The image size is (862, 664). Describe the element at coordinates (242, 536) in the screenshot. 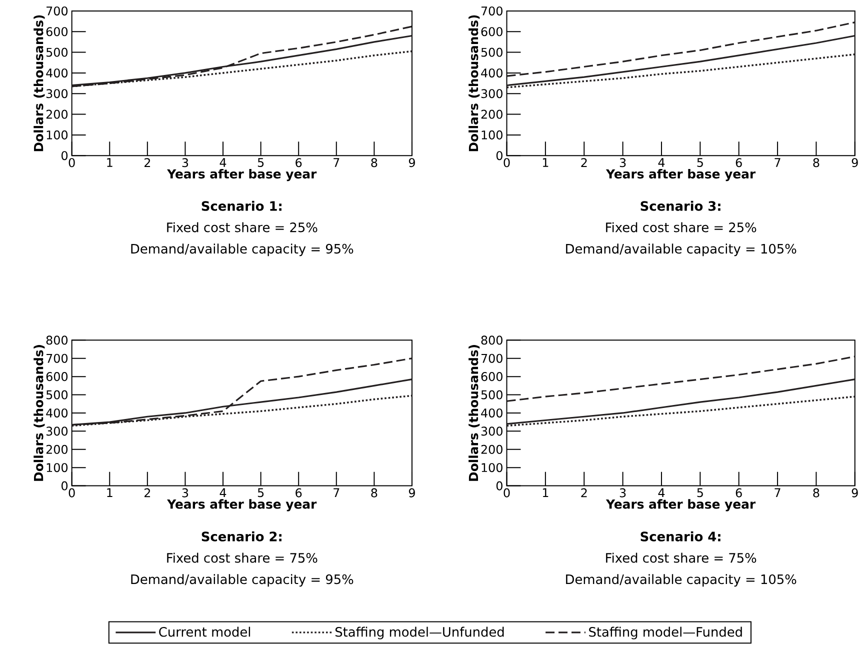

I see `text: Scenario 2:` at that location.